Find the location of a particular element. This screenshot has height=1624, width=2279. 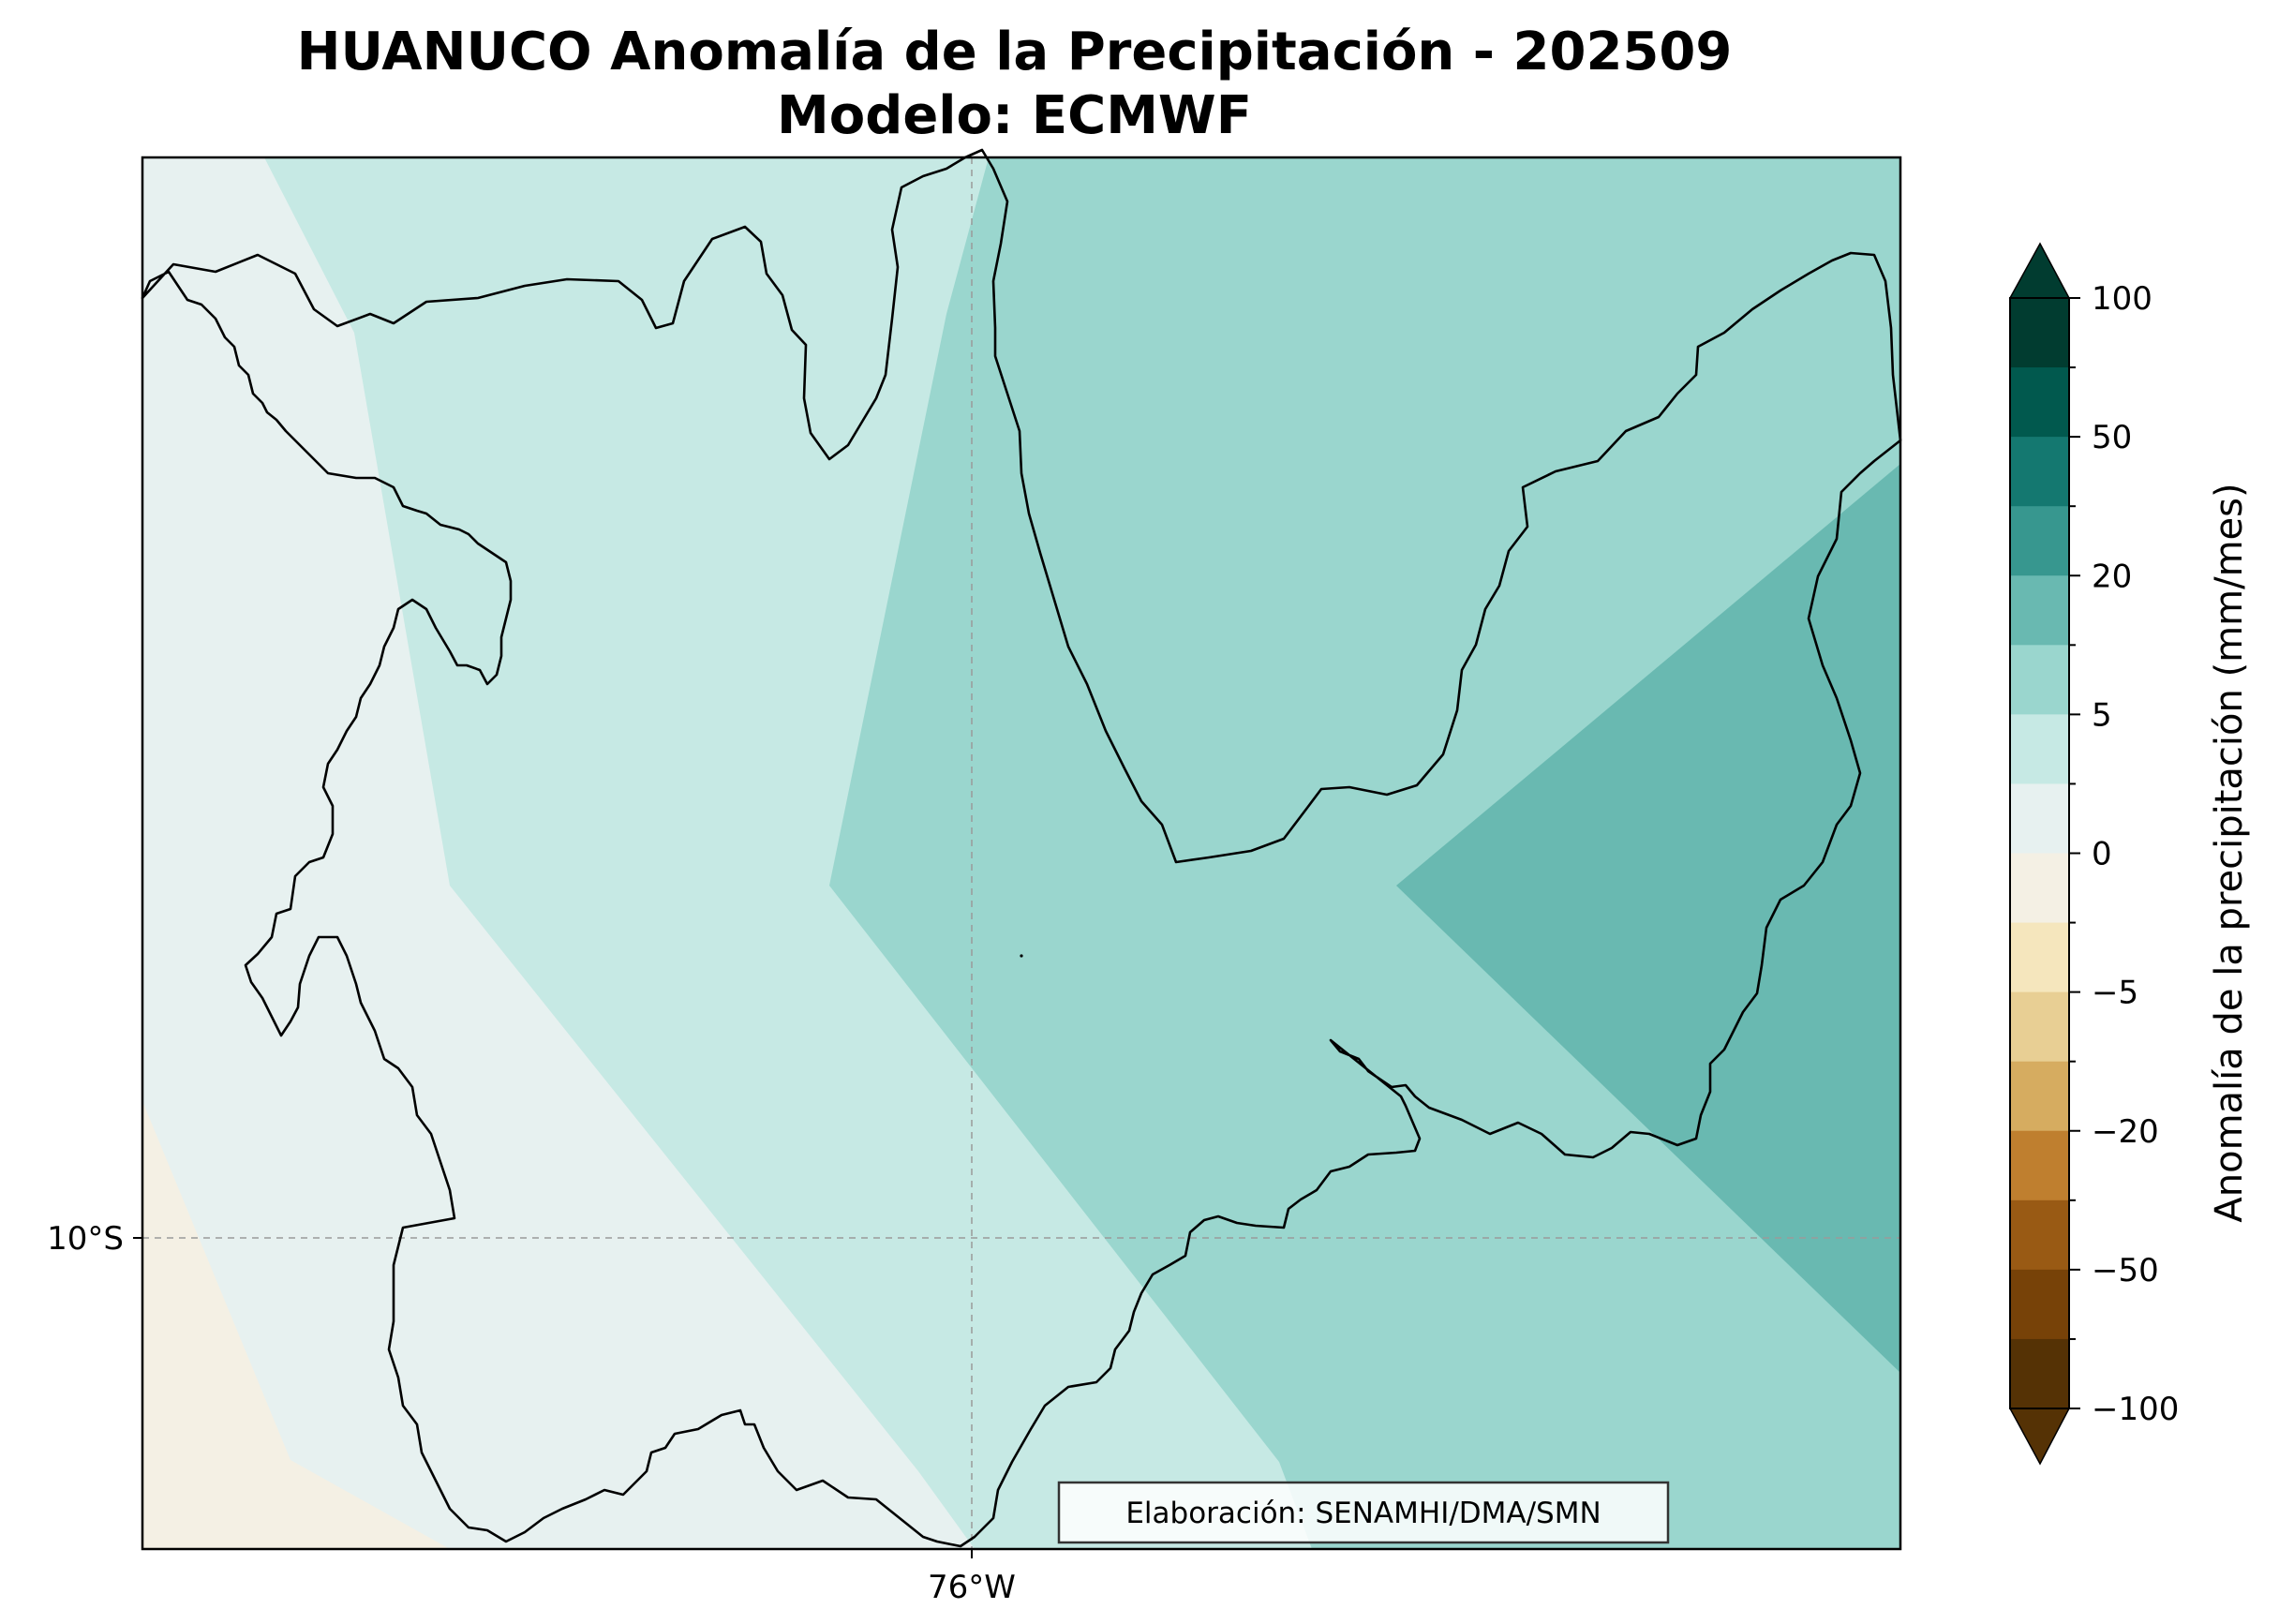

lon-label: 76°W is located at coordinates (972, 1588).